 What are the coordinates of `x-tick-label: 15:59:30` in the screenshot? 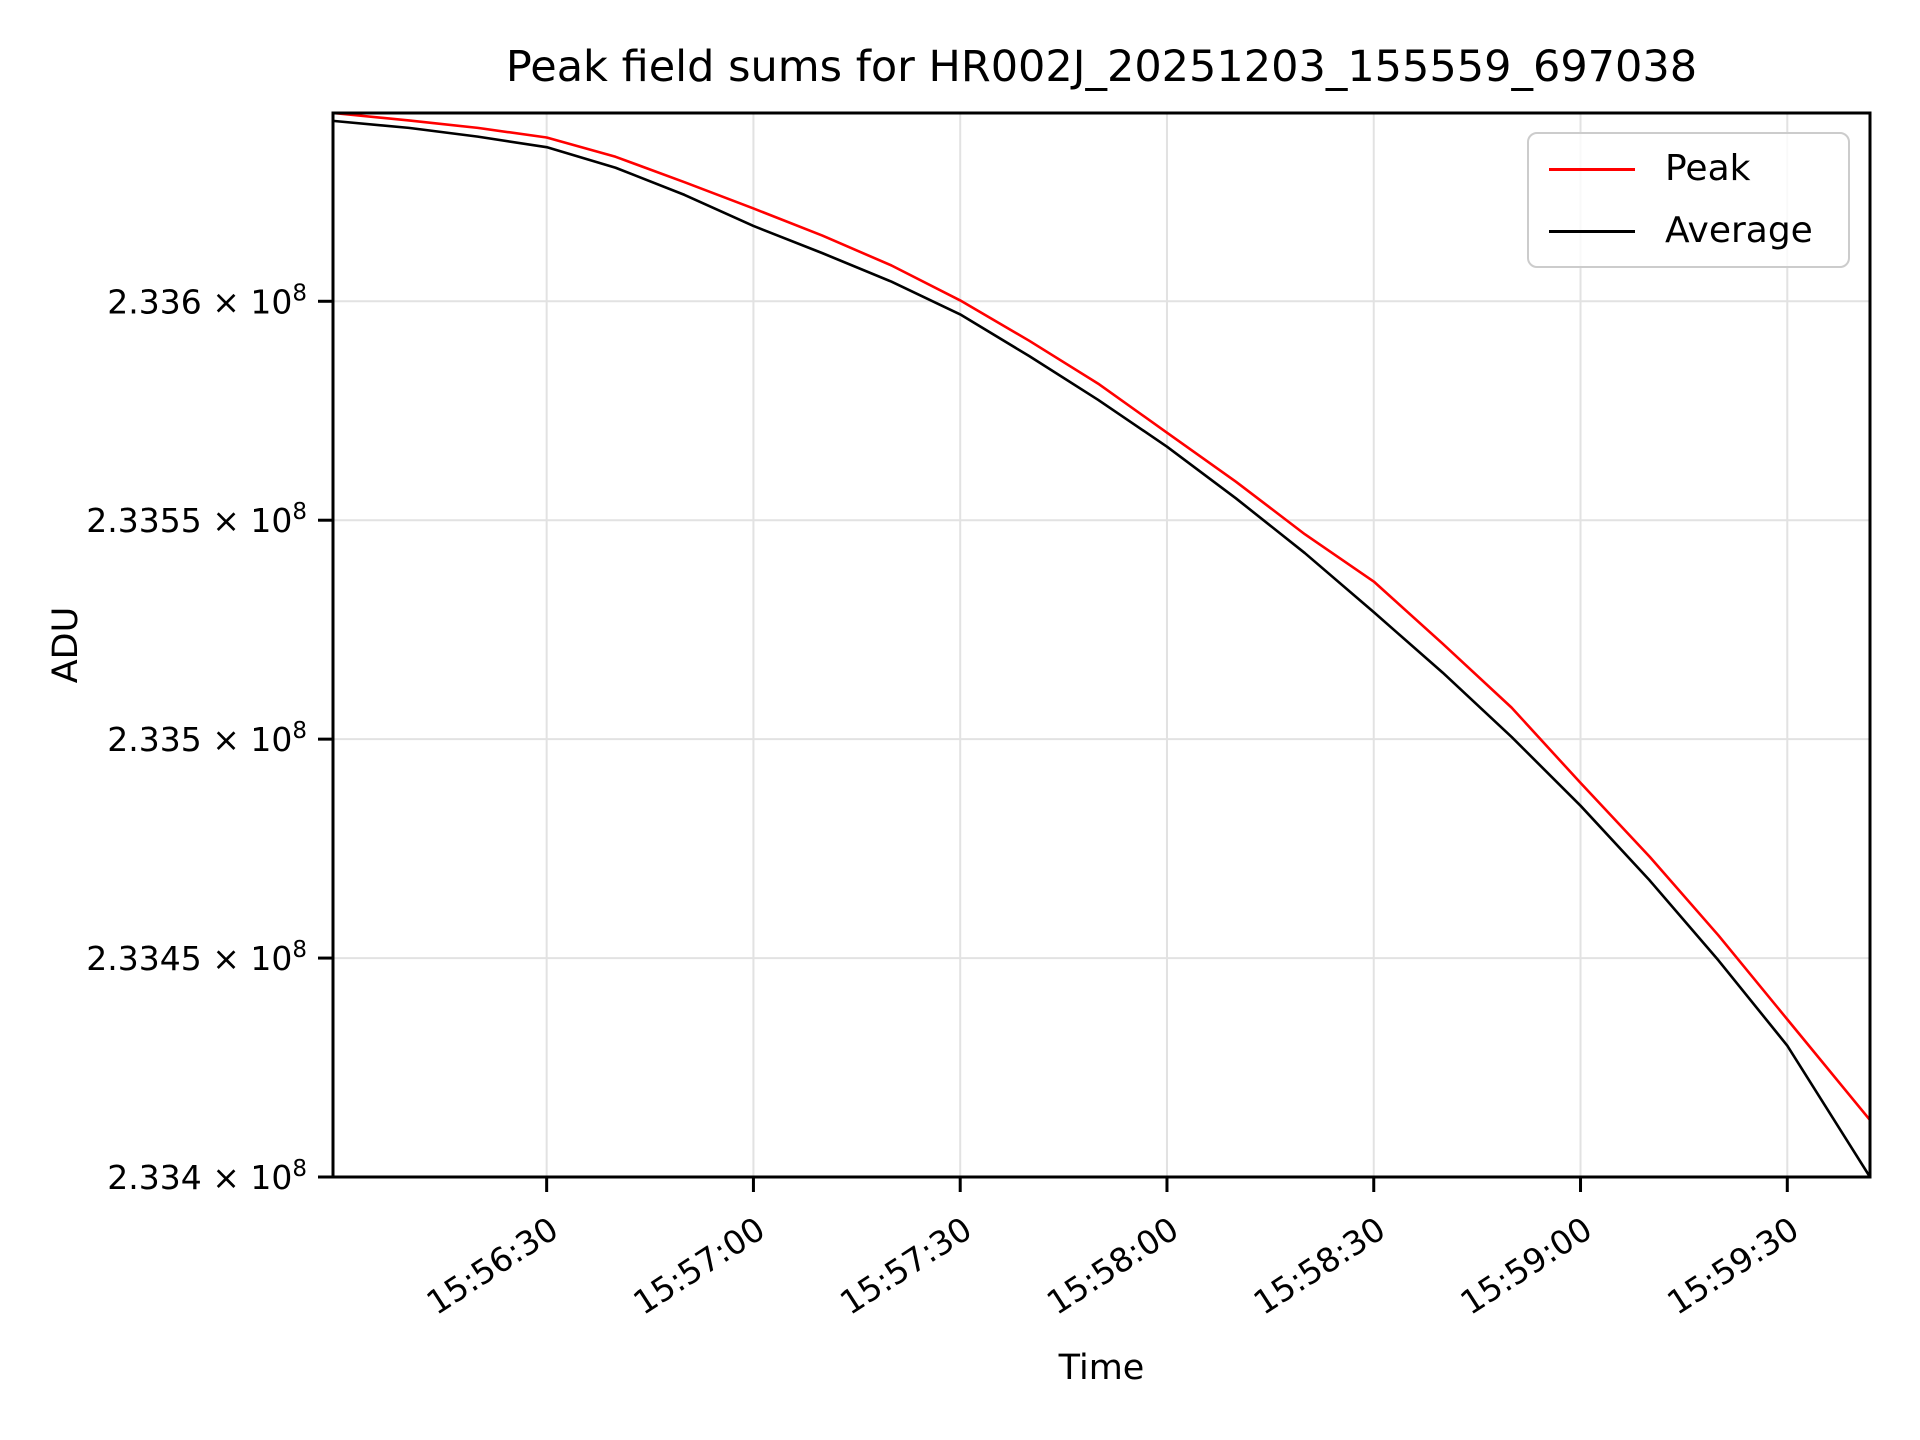 It's located at (1733, 1265).